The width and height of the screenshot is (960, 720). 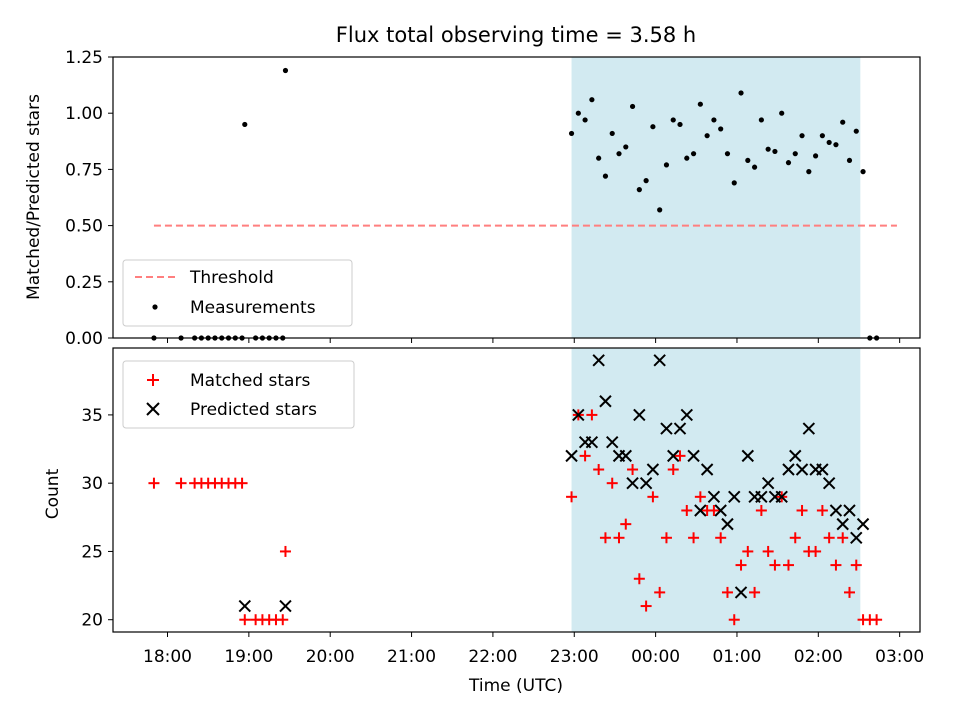 I want to click on y-tick-label: 1.25, so click(x=84, y=58).